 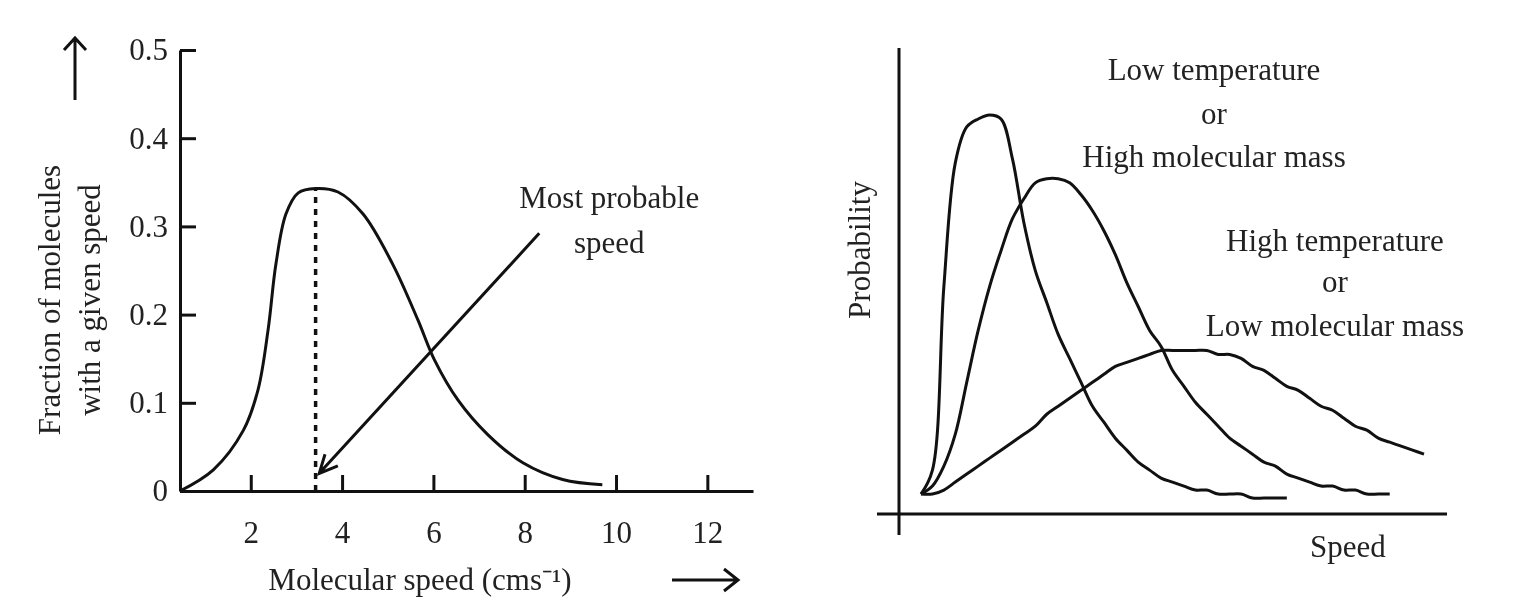 What do you see at coordinates (1335, 283) in the screenshot?
I see `annotation: High temperature or Low molecular mass` at bounding box center [1335, 283].